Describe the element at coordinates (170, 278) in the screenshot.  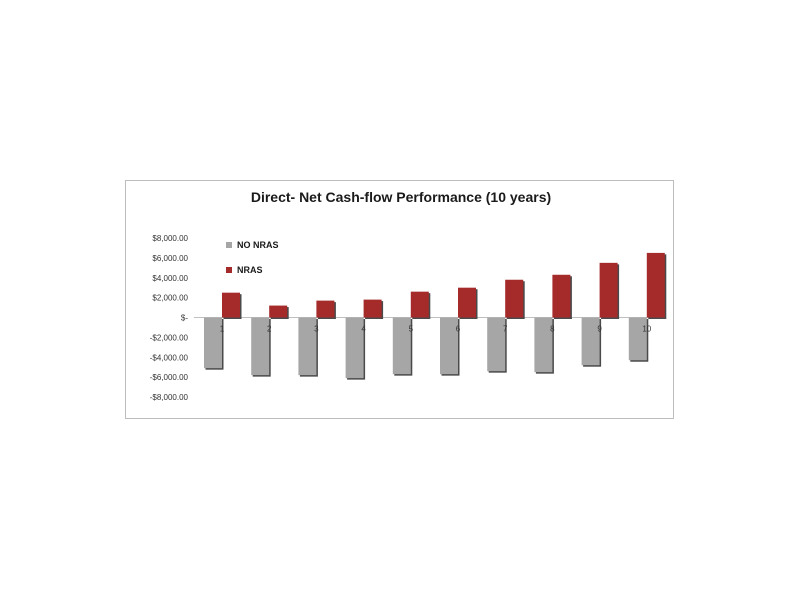
I see `y-tick-label: $4,000.00` at that location.